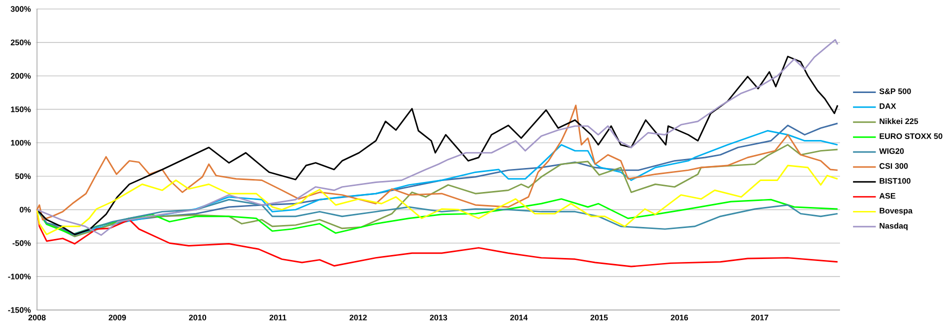  Describe the element at coordinates (358, 317) in the screenshot. I see `x-tick-label: 2012` at that location.